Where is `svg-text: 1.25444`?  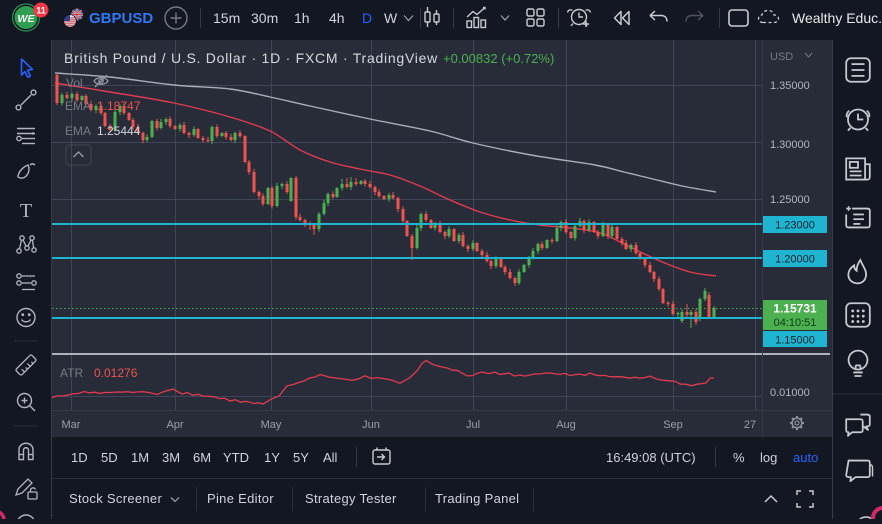
svg-text: 1.25444 is located at coordinates (119, 131).